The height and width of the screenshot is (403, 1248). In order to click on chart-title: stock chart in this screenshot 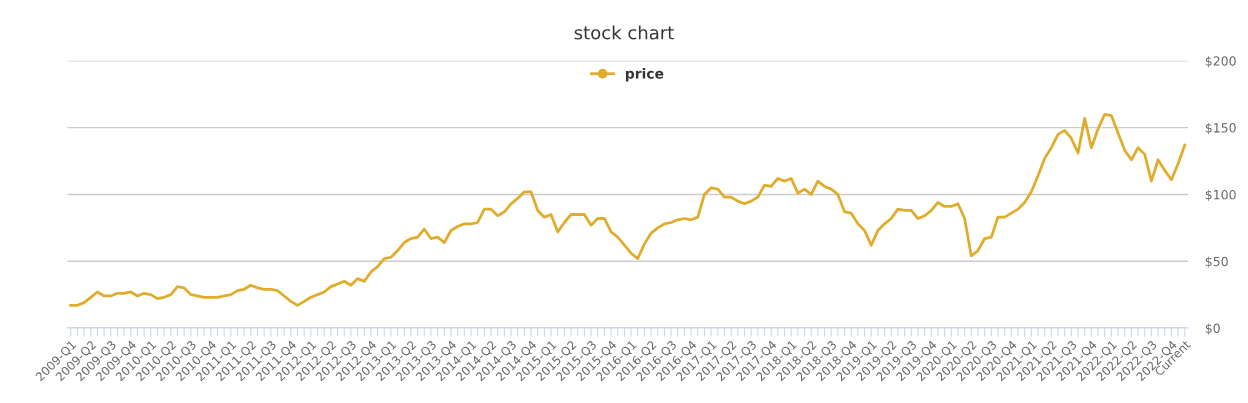, I will do `click(624, 32)`.